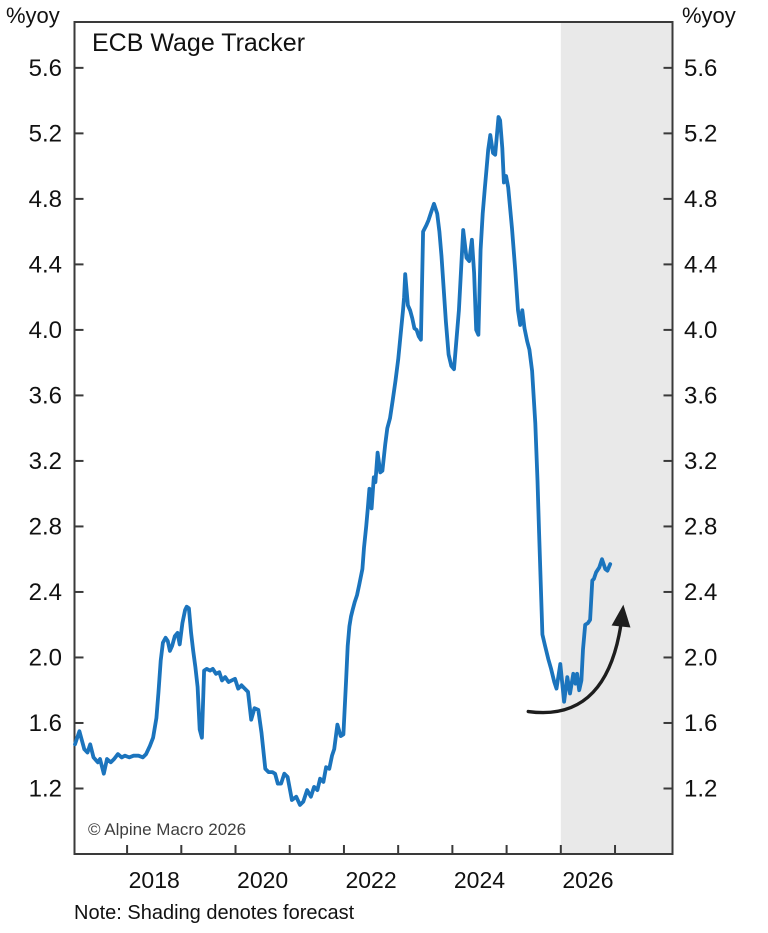 This screenshot has height=933, width=768. Describe the element at coordinates (700, 264) in the screenshot. I see `y-tick-label-right: 4.4` at that location.